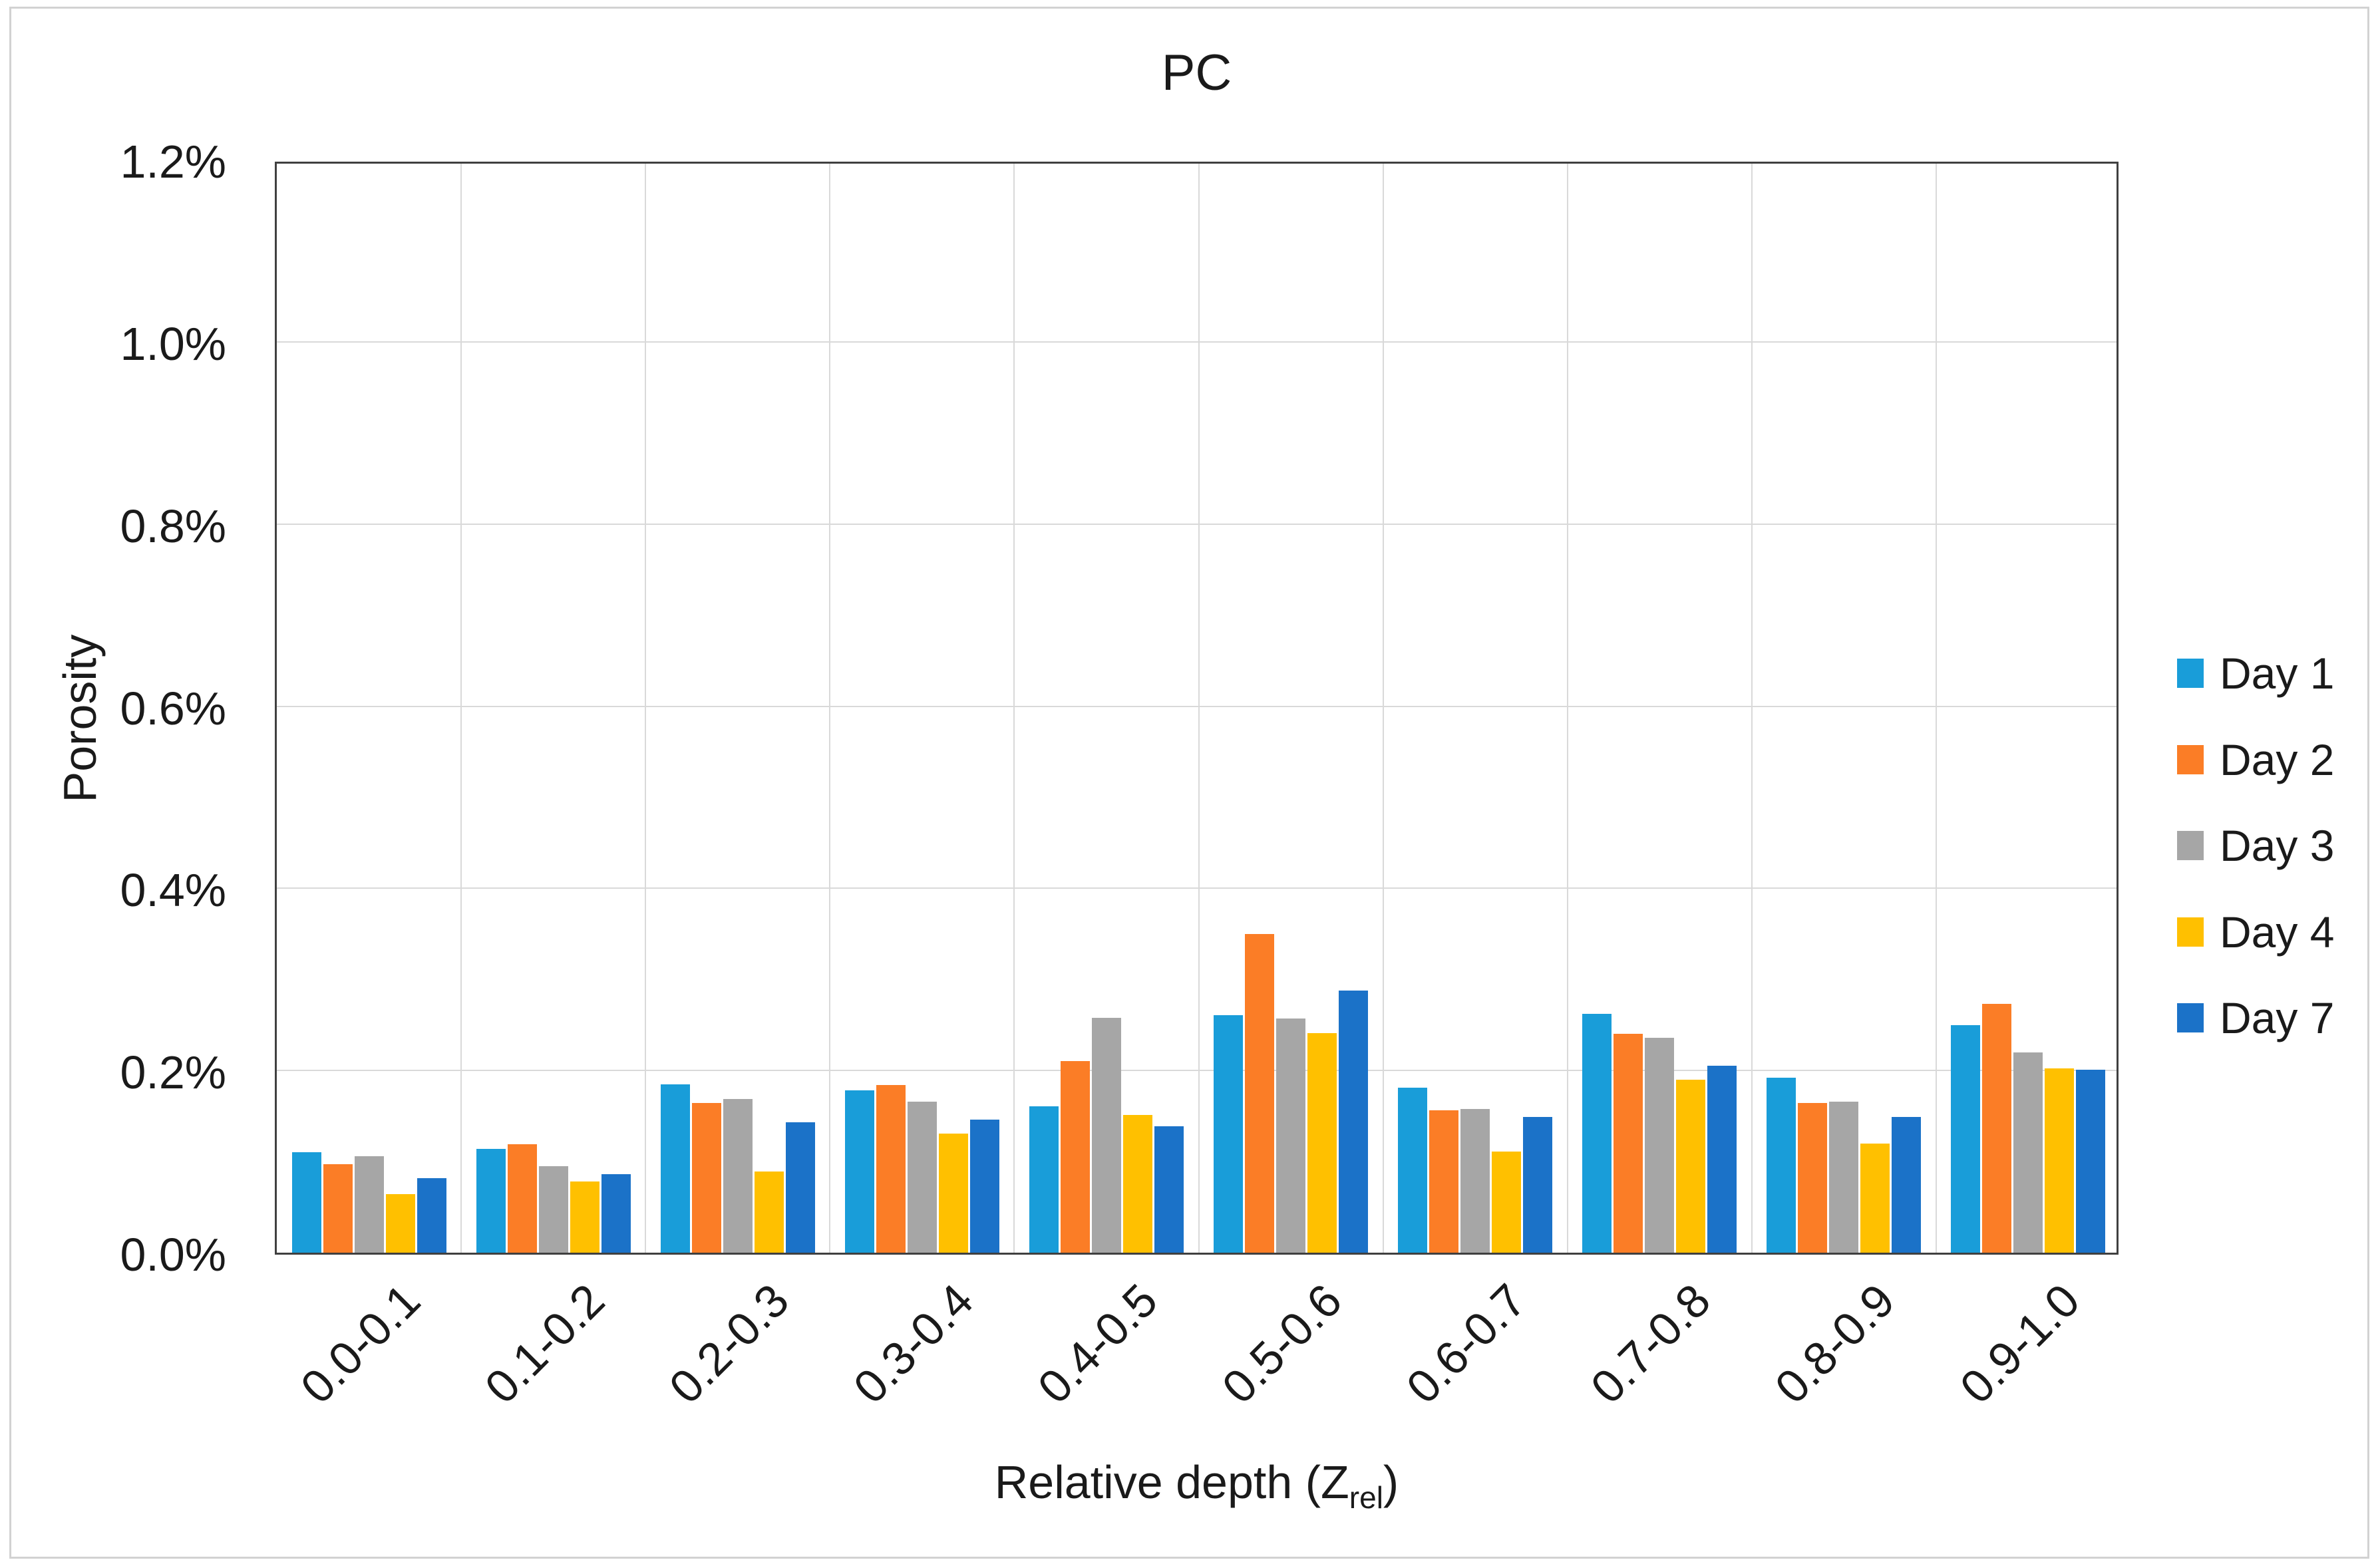 This screenshot has width=2380, height=1568. I want to click on legend-item-day7: Day 7, so click(2255, 1017).